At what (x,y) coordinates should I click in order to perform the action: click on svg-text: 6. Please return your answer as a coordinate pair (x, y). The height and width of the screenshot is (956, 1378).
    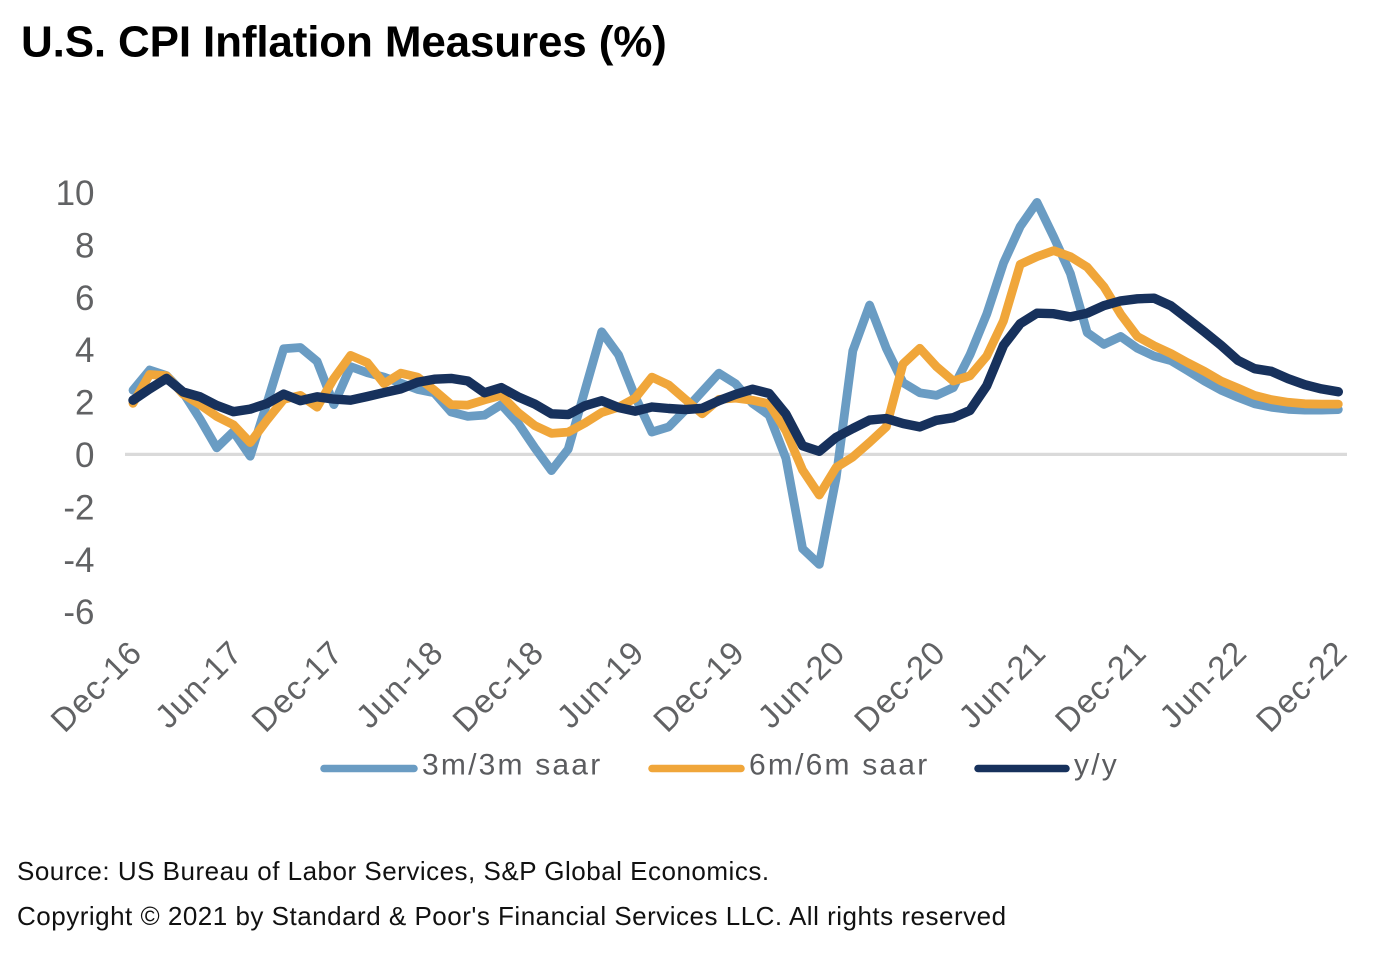
    Looking at the image, I should click on (84, 298).